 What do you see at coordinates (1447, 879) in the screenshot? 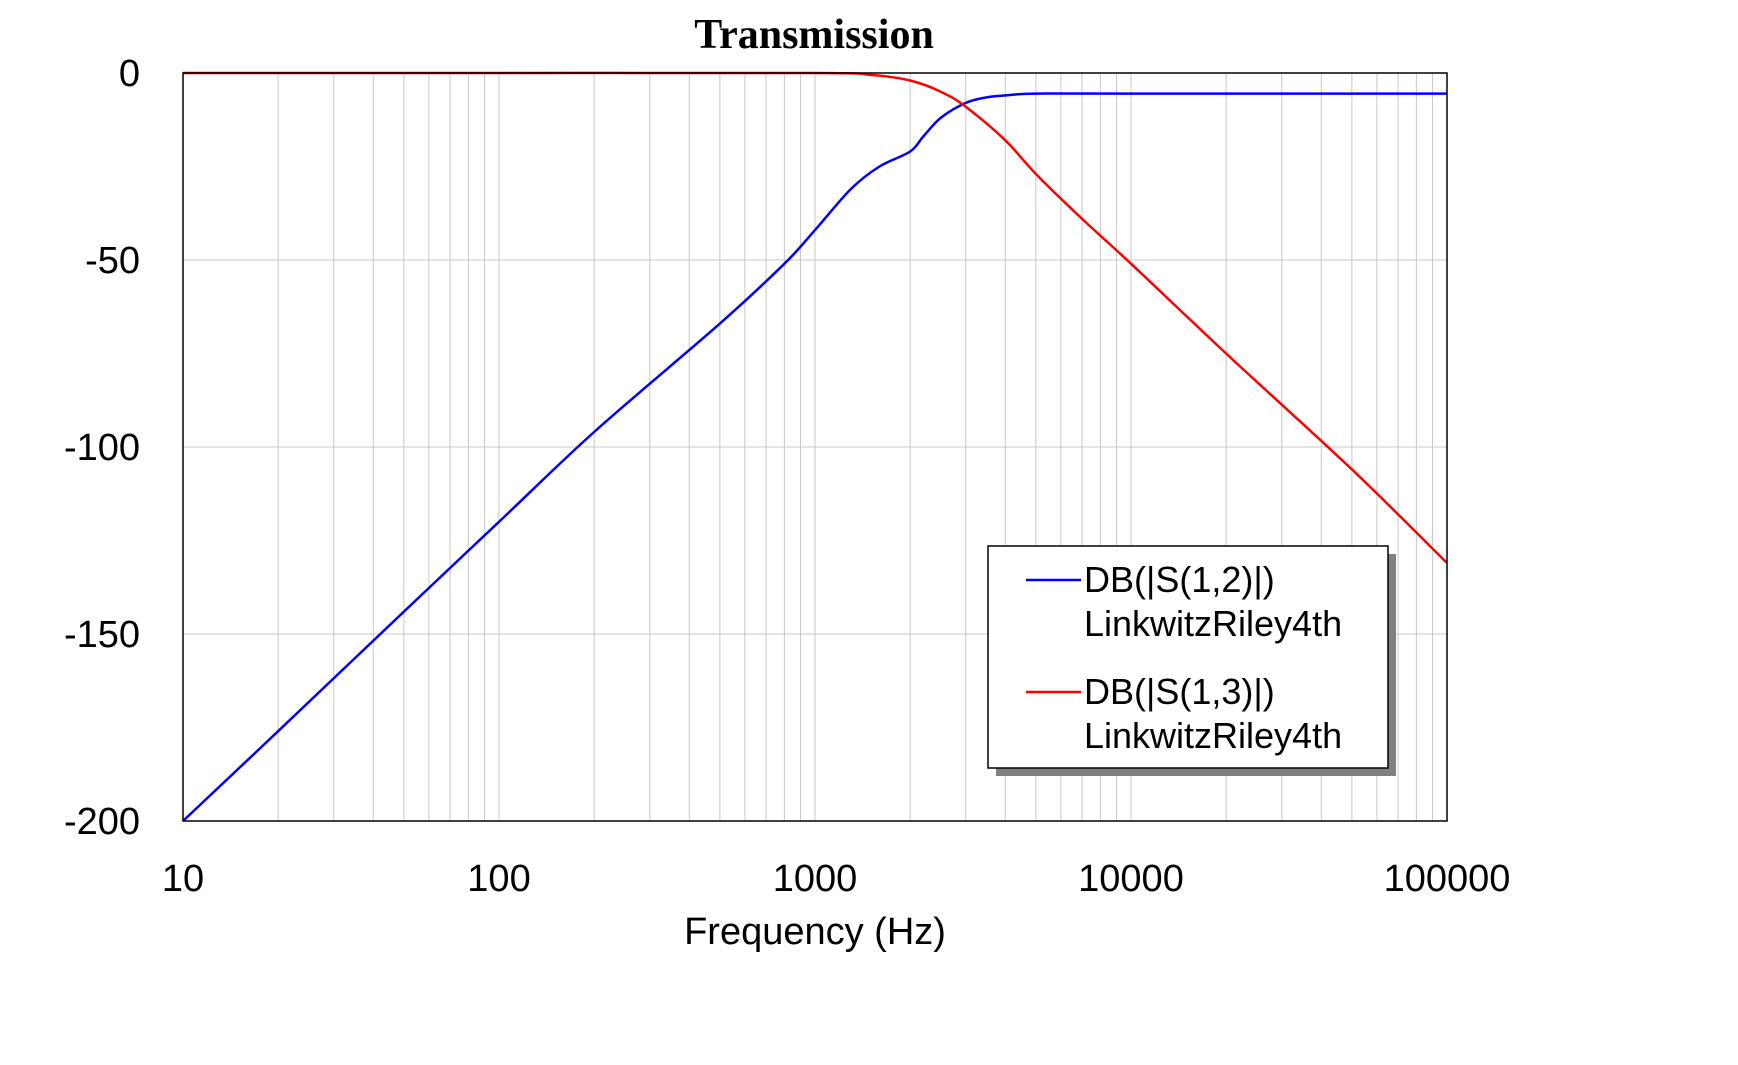
I see `x-tick-label: 100000` at bounding box center [1447, 879].